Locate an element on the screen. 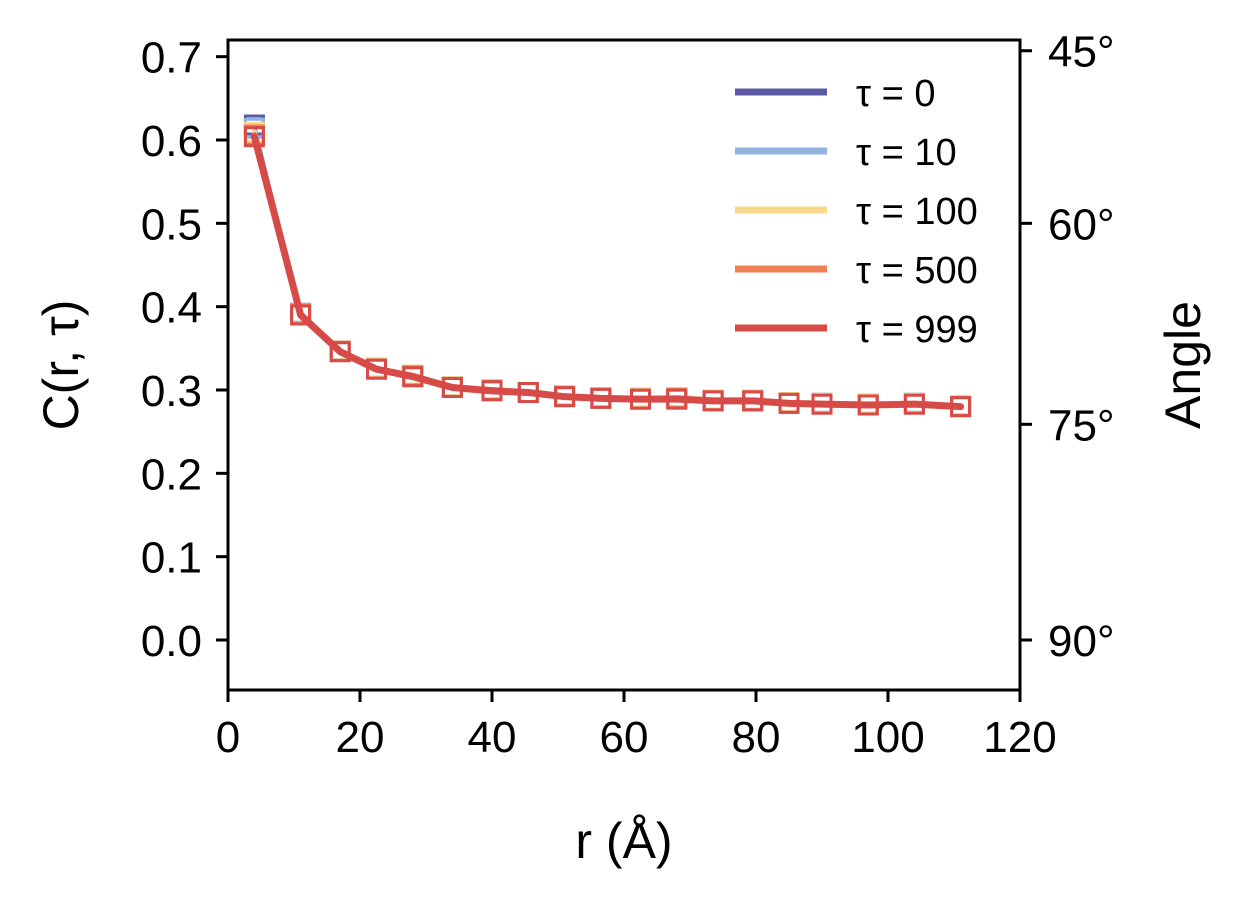 The image size is (1250, 902). y2-tick-label: 75° is located at coordinates (1081, 425).